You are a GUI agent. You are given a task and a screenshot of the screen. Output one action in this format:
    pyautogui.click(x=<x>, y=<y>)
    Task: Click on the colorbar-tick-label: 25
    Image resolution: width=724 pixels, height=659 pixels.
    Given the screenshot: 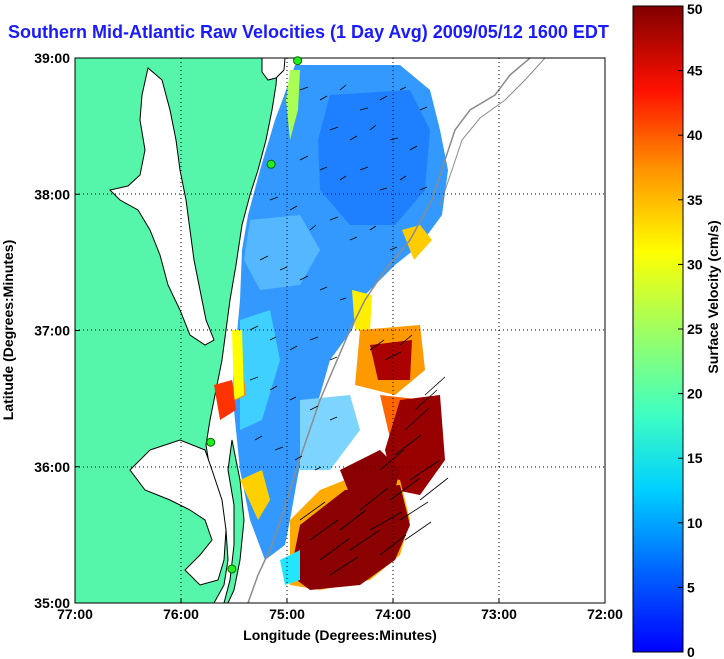 What is the action you would take?
    pyautogui.click(x=695, y=329)
    